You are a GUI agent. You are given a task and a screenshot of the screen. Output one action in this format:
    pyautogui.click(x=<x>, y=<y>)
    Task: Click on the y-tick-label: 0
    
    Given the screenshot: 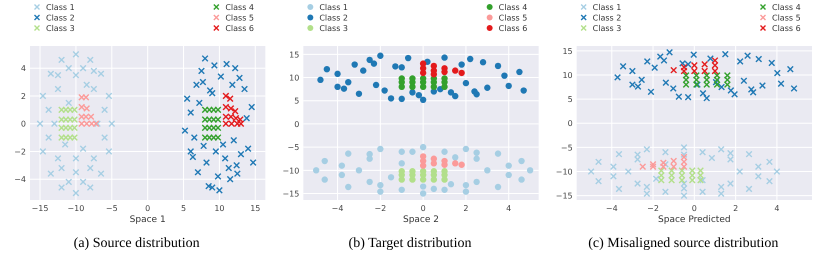 What is the action you would take?
    pyautogui.click(x=297, y=124)
    